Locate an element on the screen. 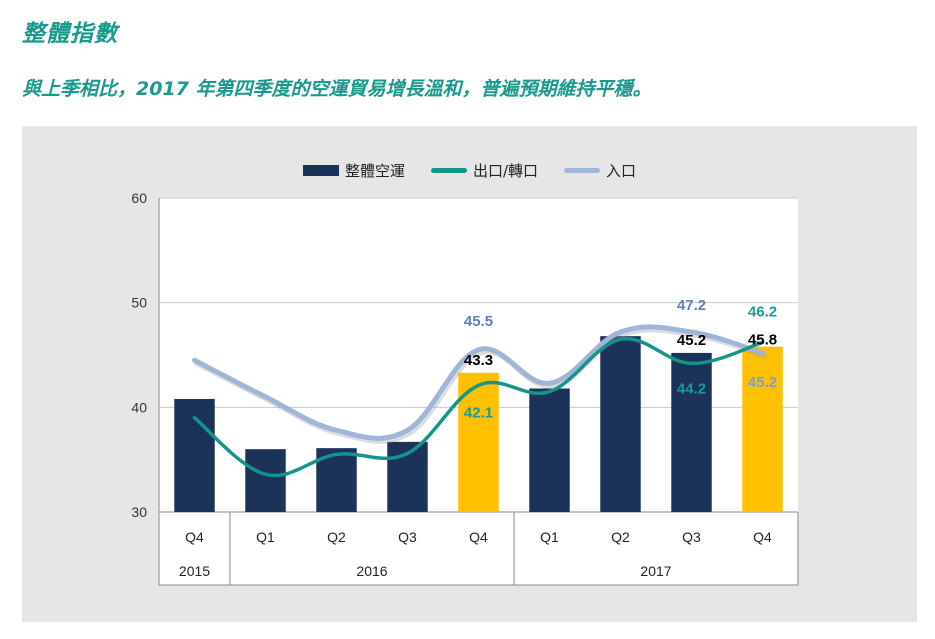 This screenshot has width=935, height=639. y-tick-label: 50 is located at coordinates (139, 303).